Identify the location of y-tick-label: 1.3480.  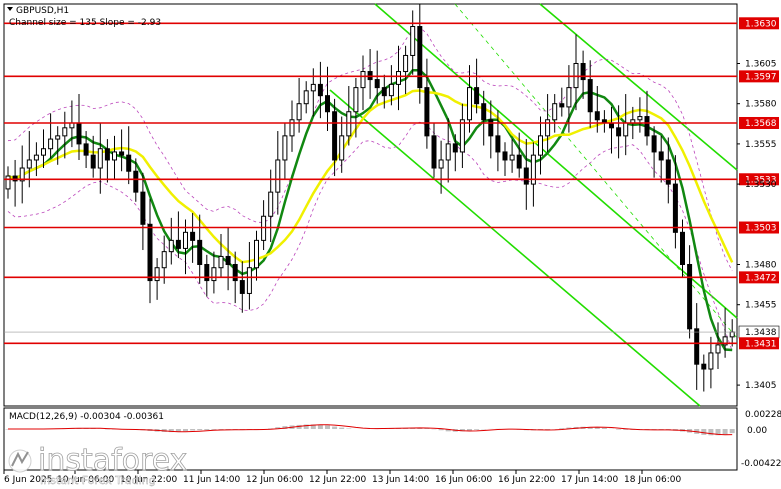
(761, 265).